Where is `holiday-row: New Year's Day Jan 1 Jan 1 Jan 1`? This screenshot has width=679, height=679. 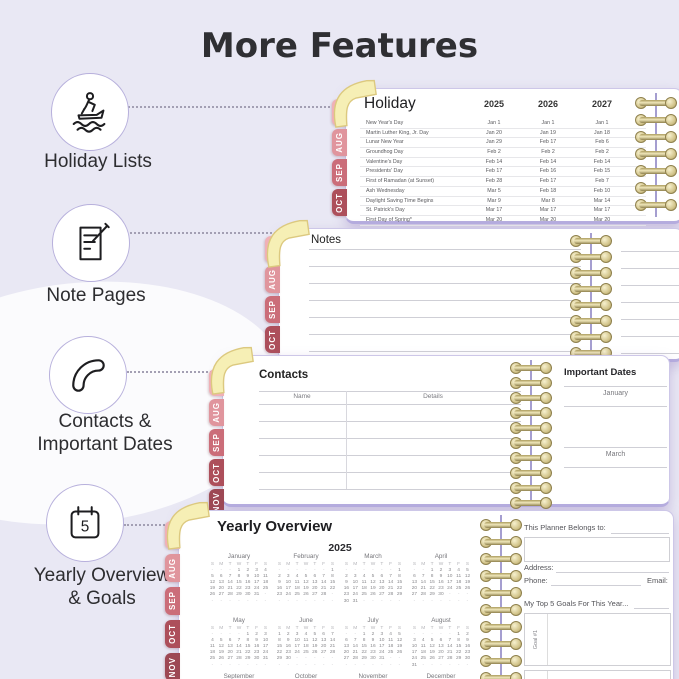
holiday-row: New Year's Day Jan 1 Jan 1 Jan 1 is located at coordinates (503, 124).